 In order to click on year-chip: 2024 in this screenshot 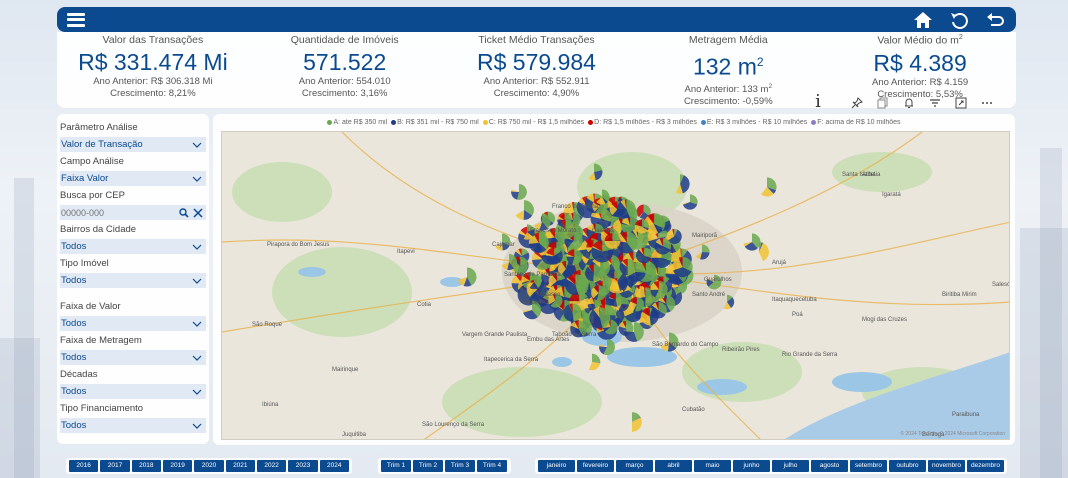, I will do `click(334, 466)`.